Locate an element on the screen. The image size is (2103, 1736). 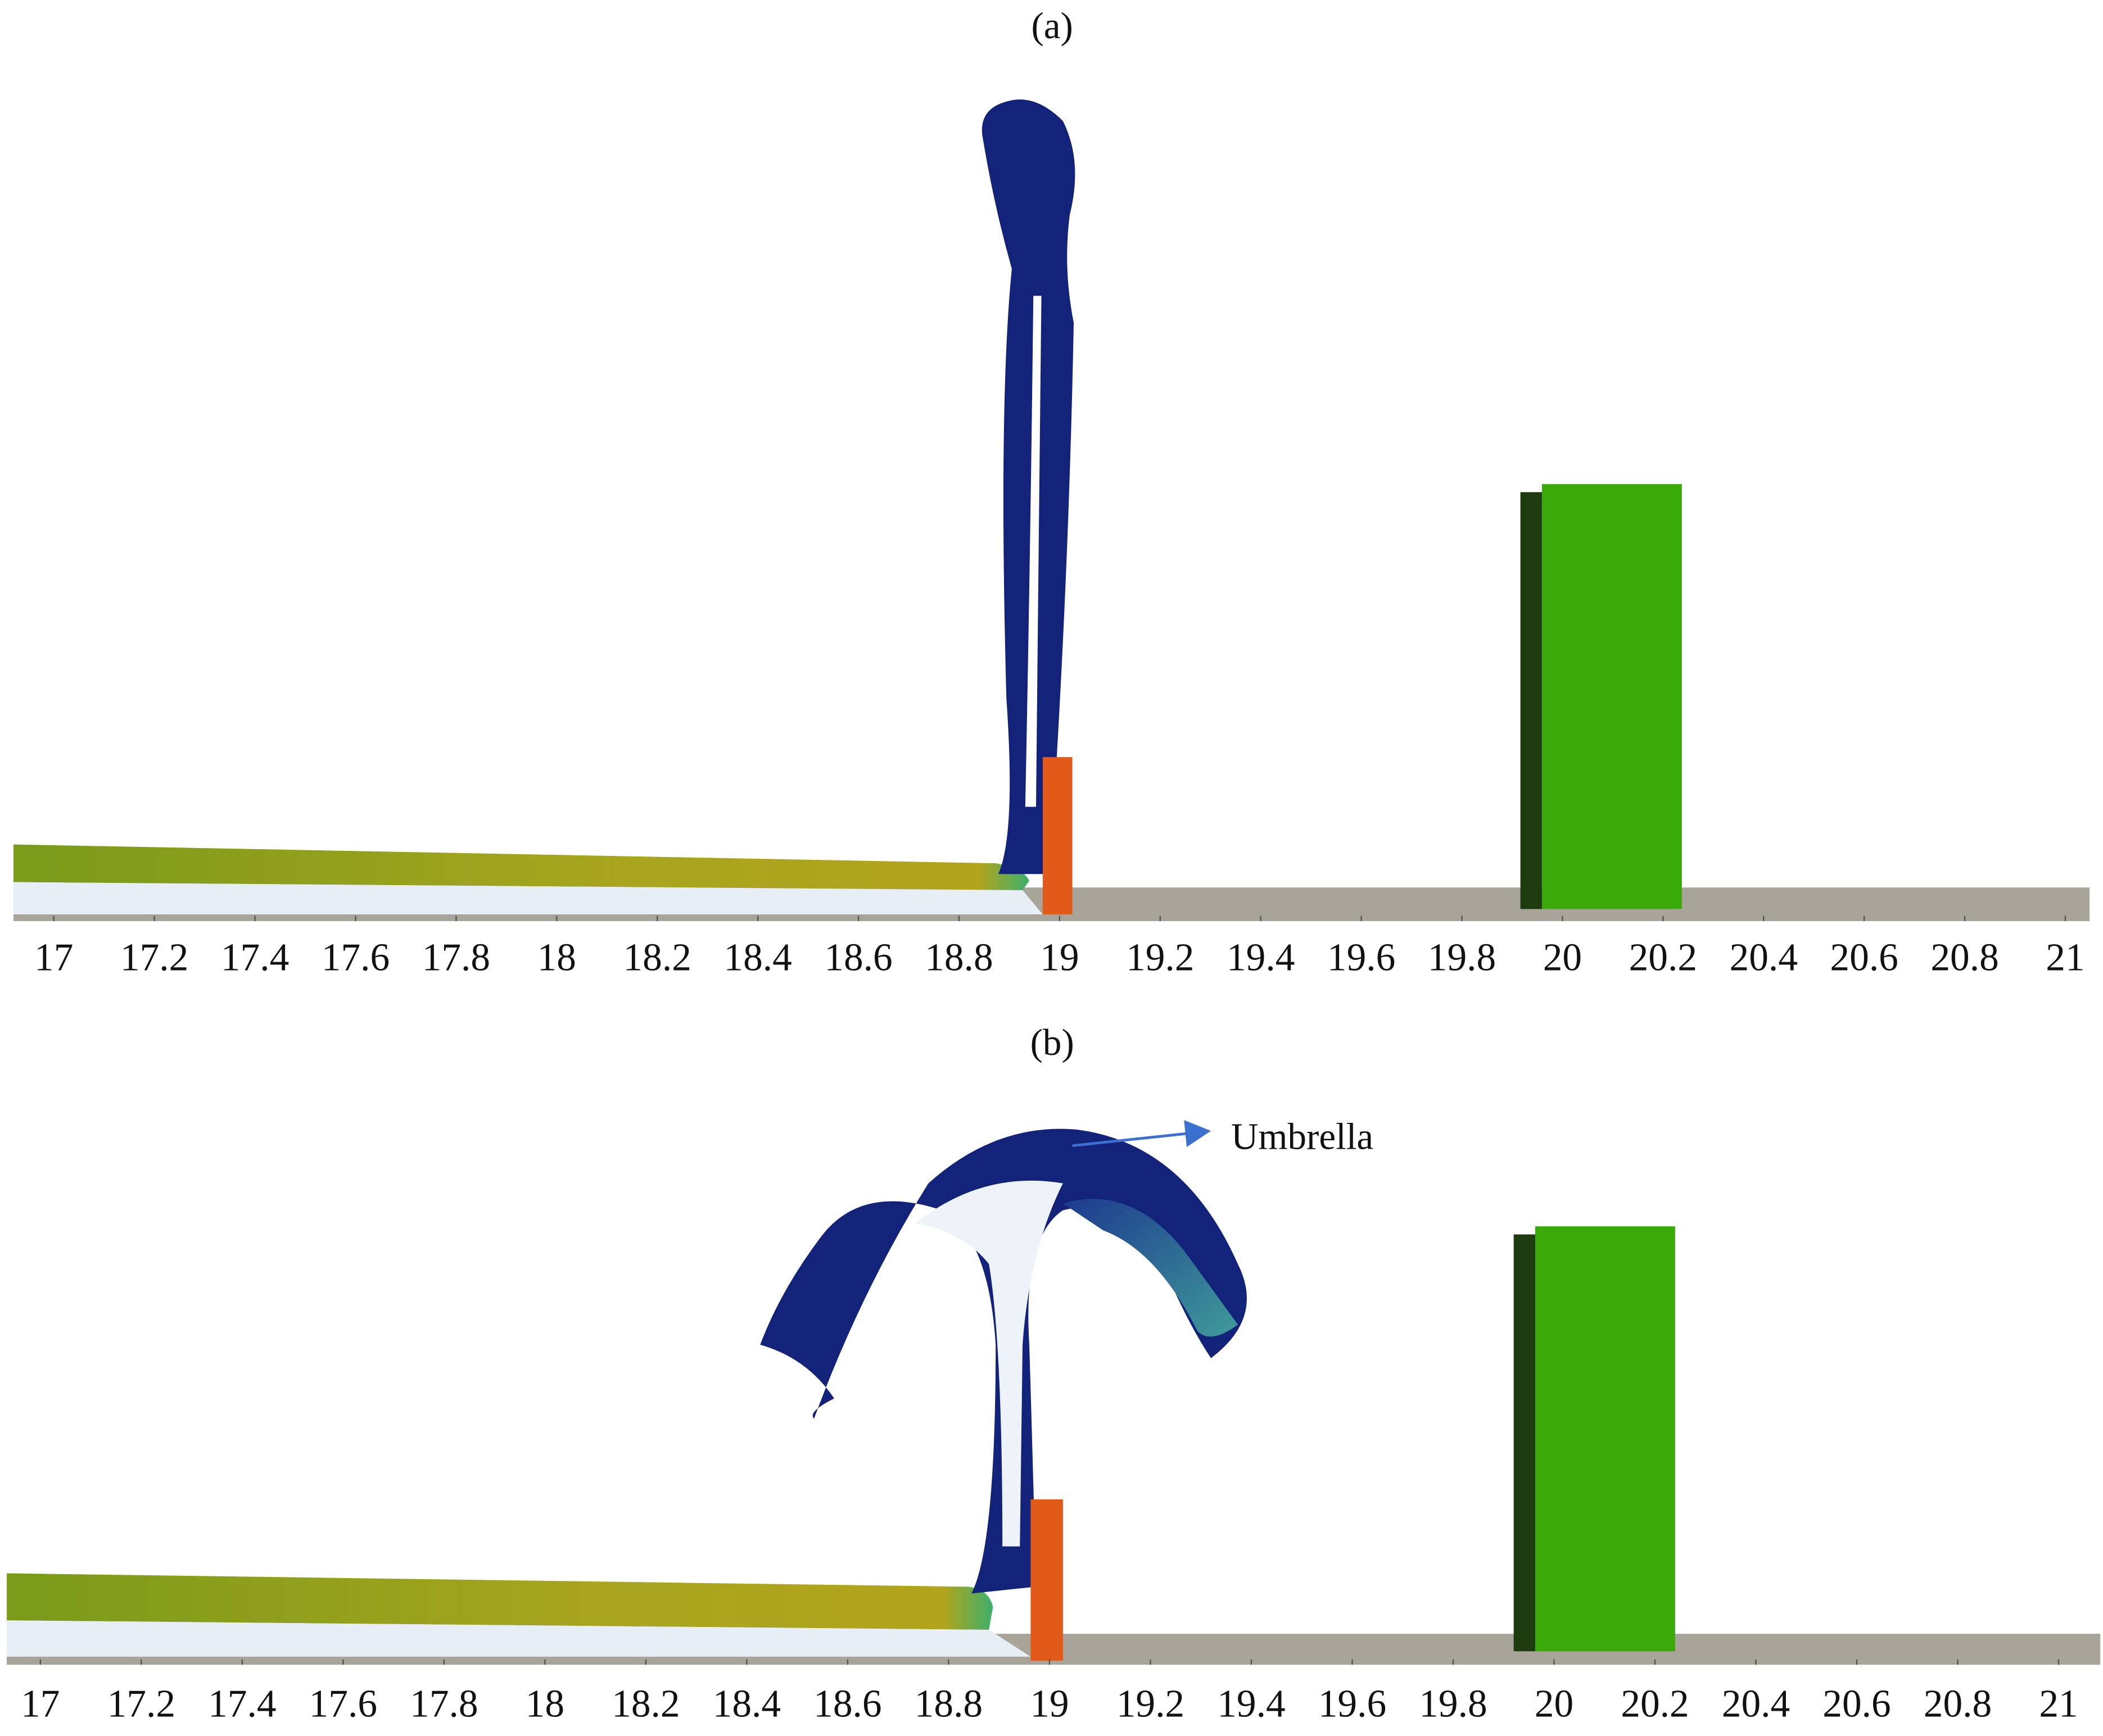
arrow-head is located at coordinates (1198, 1133).